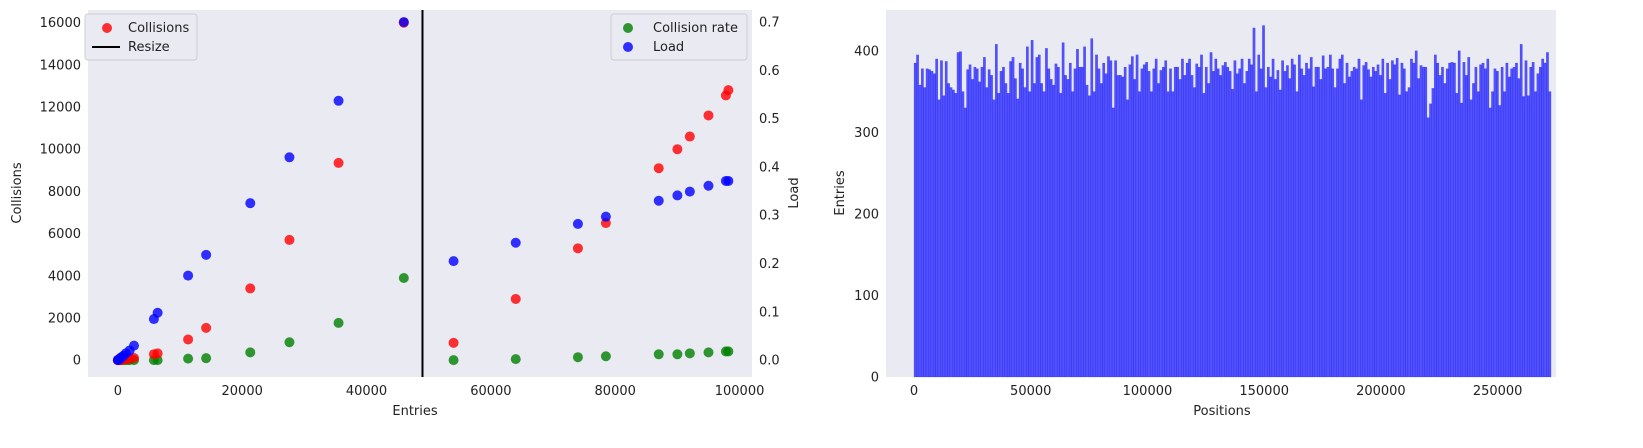 The image size is (1643, 448). What do you see at coordinates (158, 28) in the screenshot?
I see `legend-collisions-label: Collisions` at bounding box center [158, 28].